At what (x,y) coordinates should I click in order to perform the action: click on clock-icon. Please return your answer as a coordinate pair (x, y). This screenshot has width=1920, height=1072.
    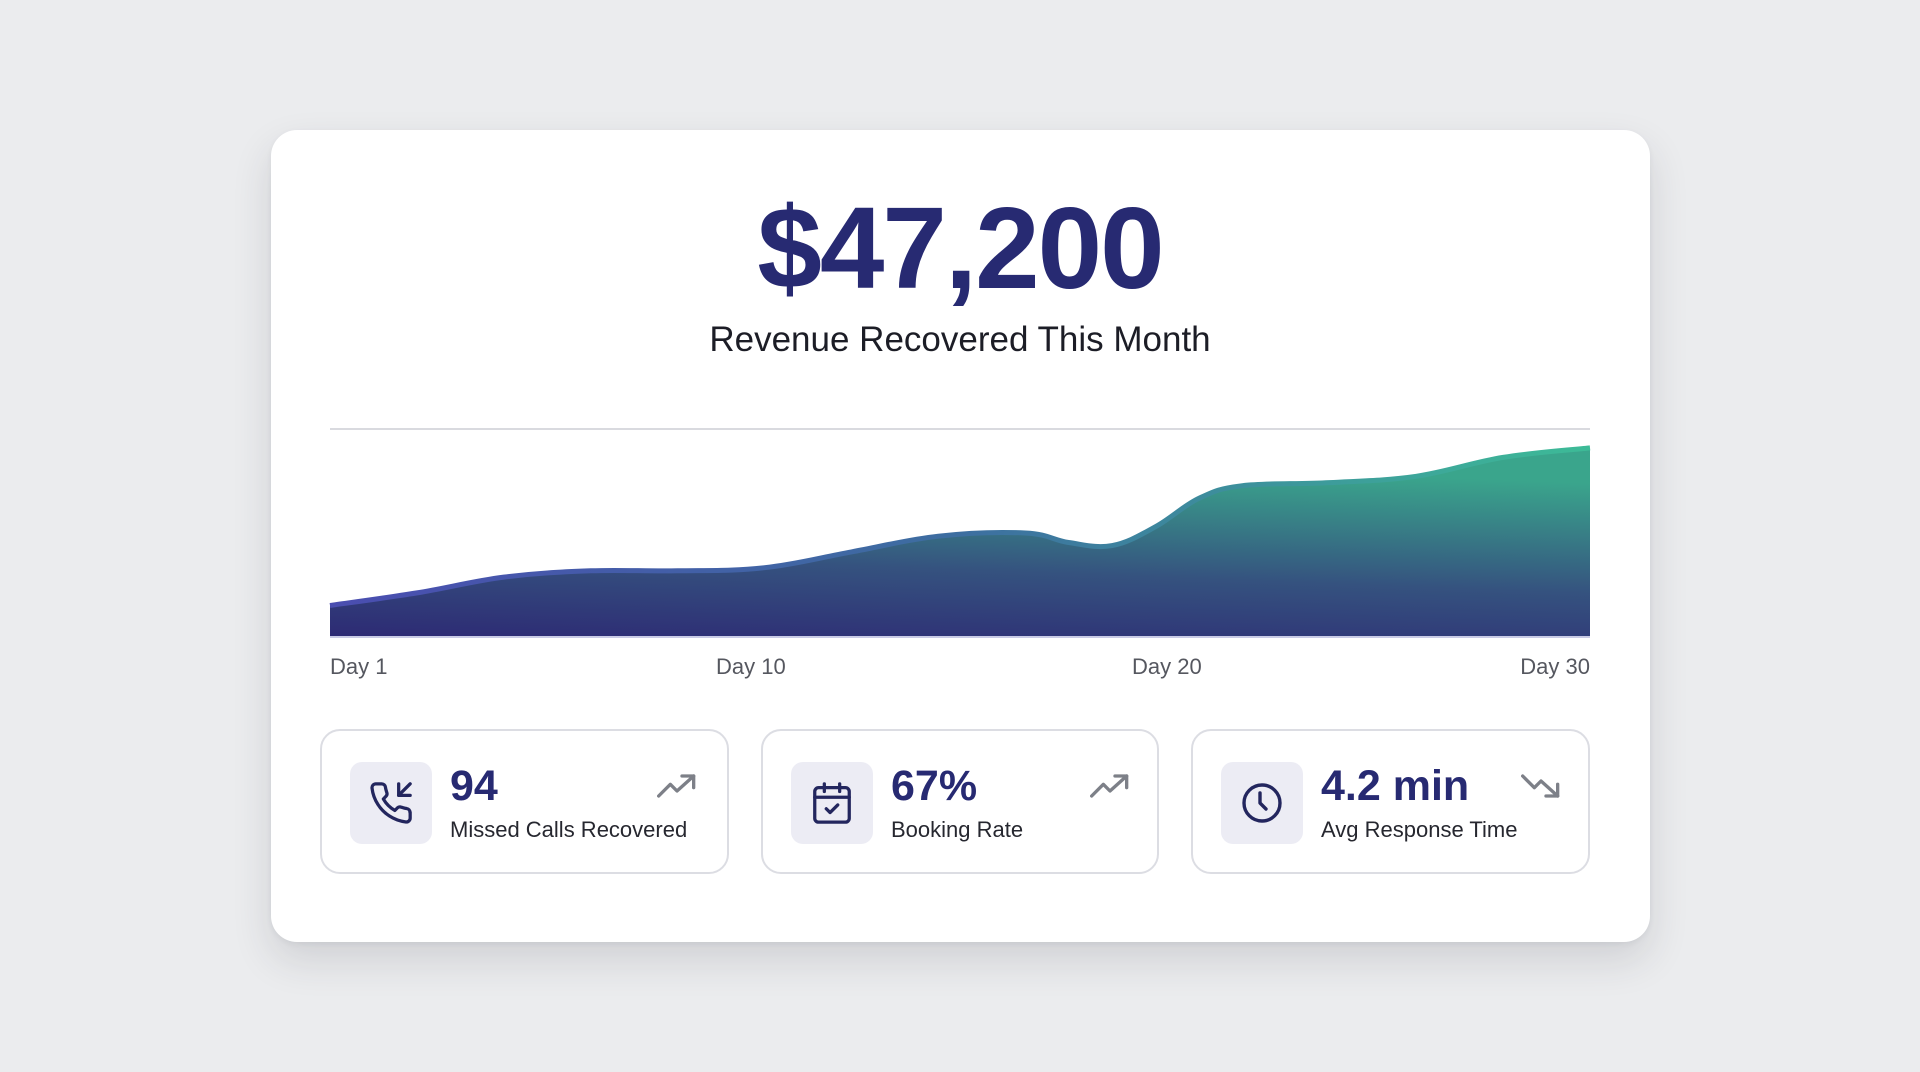
    Looking at the image, I should click on (1262, 803).